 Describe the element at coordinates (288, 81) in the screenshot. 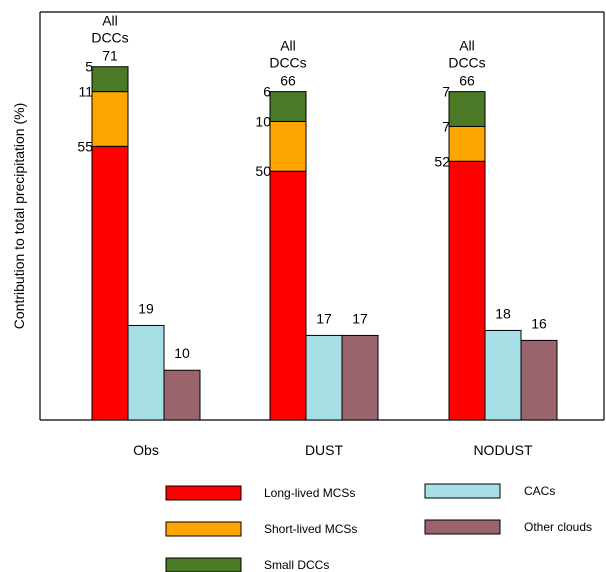

I see `stack-total-dust: 66` at that location.